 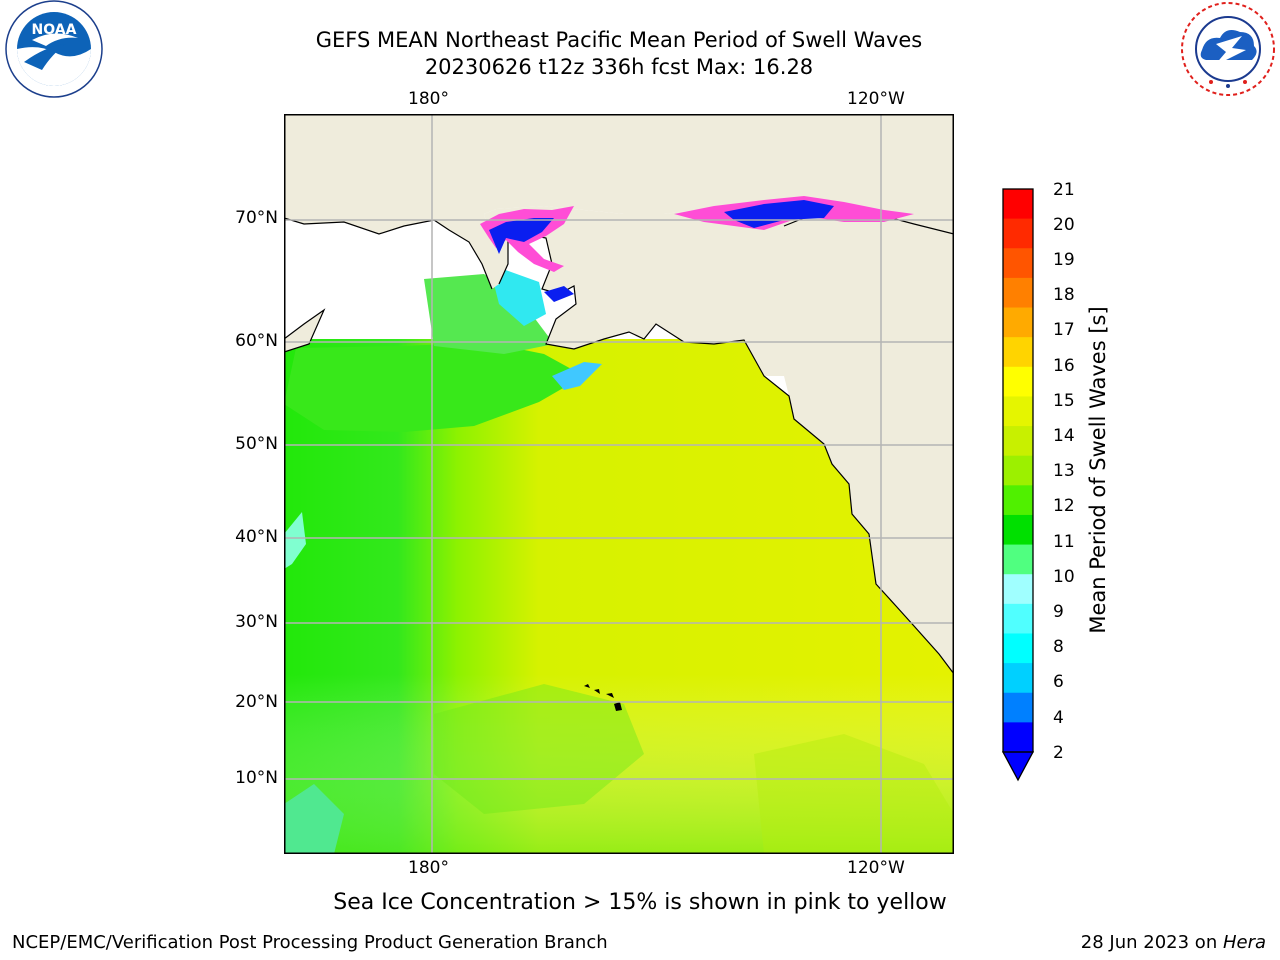 What do you see at coordinates (295, 540) in the screenshot?
I see `west-edge-light` at bounding box center [295, 540].